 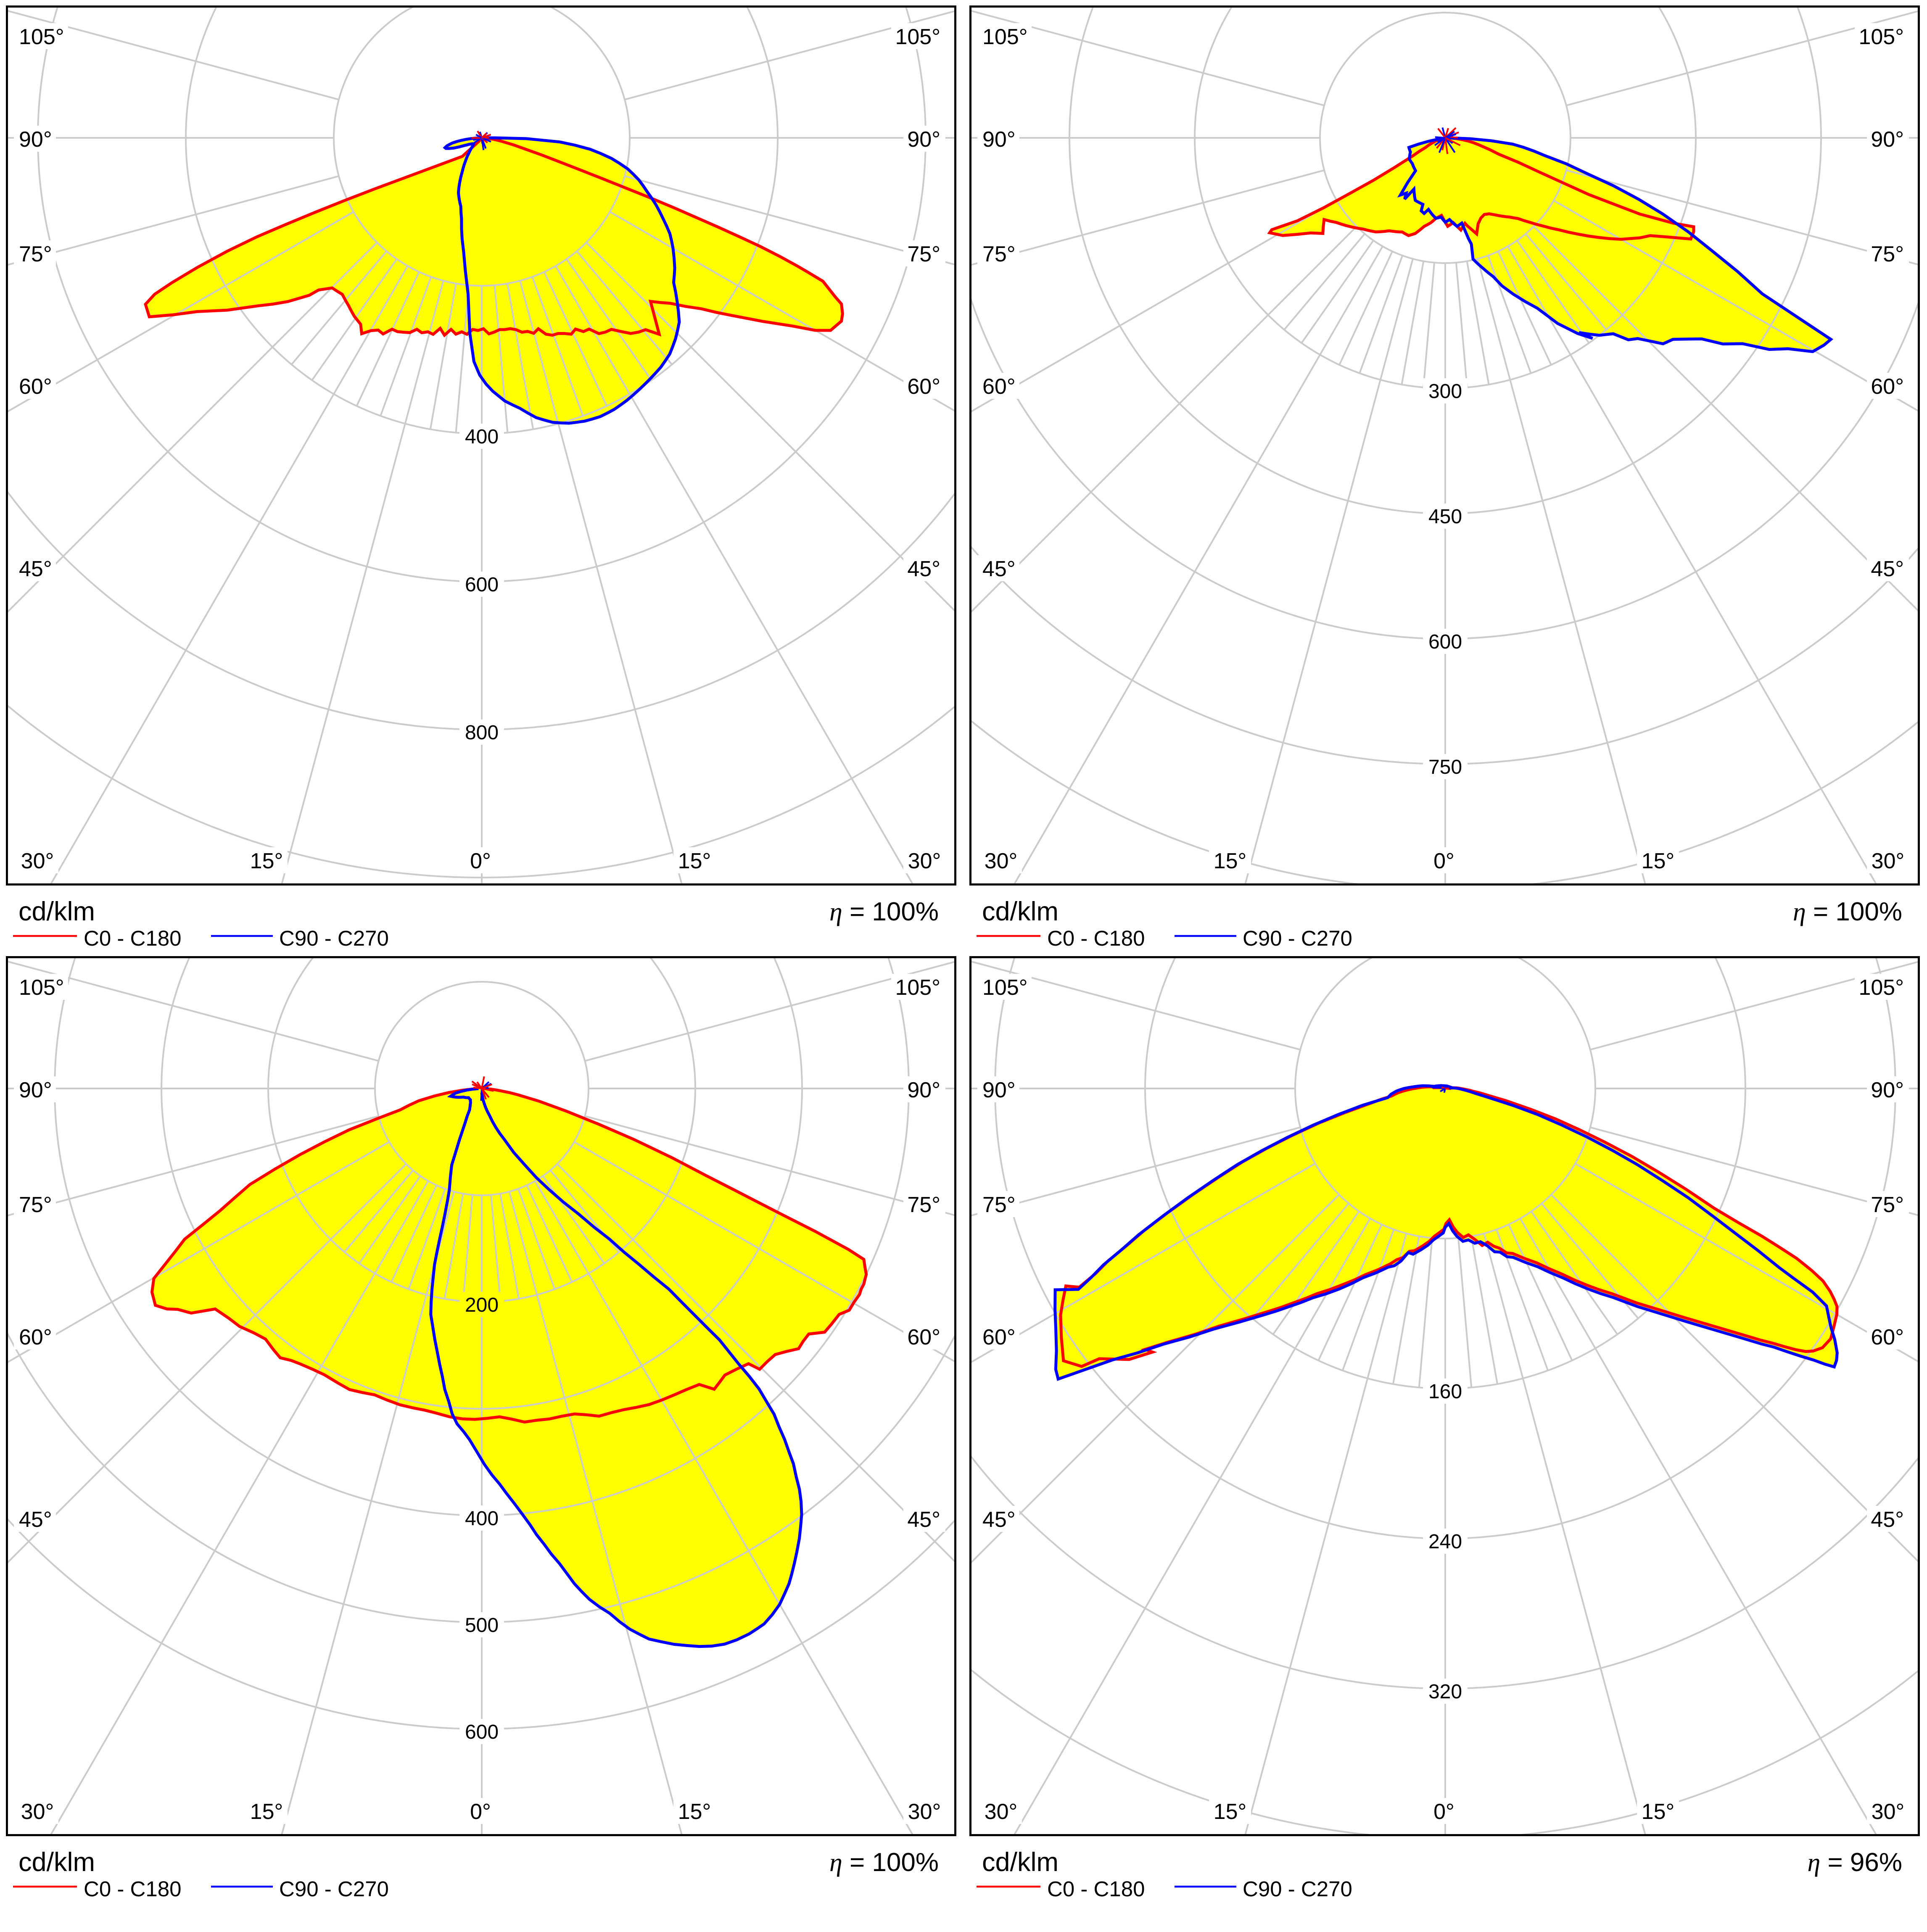 I want to click on svg-text: 300, so click(x=1445, y=391).